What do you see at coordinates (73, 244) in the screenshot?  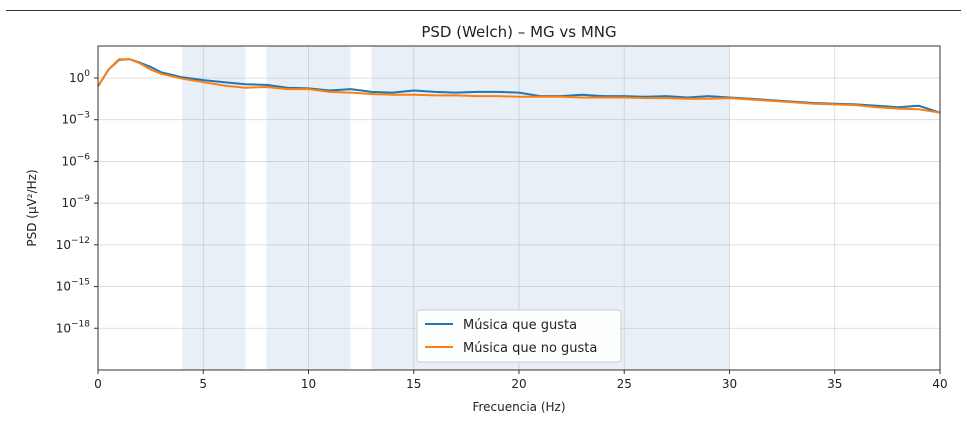 I see `y-tick-label-4: 10⁻¹²` at bounding box center [73, 244].